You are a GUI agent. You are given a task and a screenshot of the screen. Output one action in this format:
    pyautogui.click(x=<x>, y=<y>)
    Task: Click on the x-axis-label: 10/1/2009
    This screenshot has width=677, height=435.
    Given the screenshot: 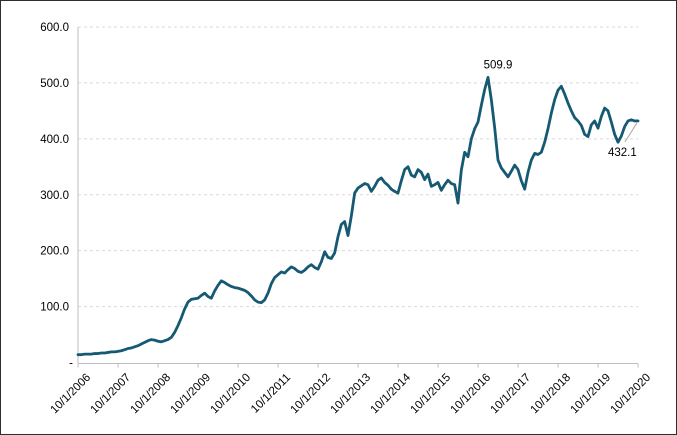 What is the action you would take?
    pyautogui.click(x=190, y=394)
    